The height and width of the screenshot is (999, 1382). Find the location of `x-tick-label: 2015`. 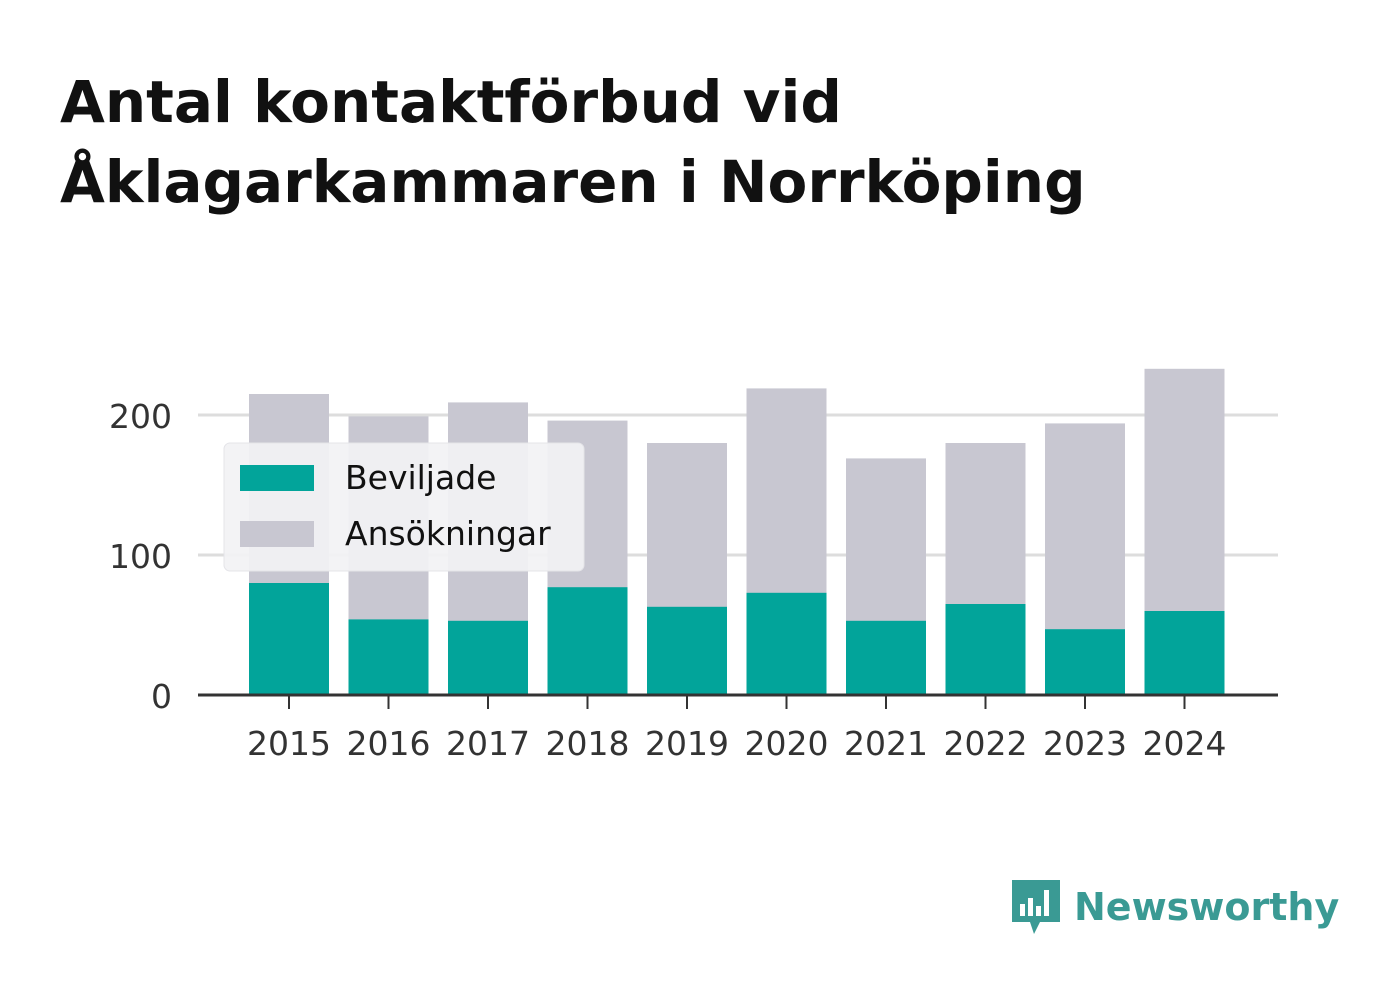

x-tick-label: 2015 is located at coordinates (289, 743).